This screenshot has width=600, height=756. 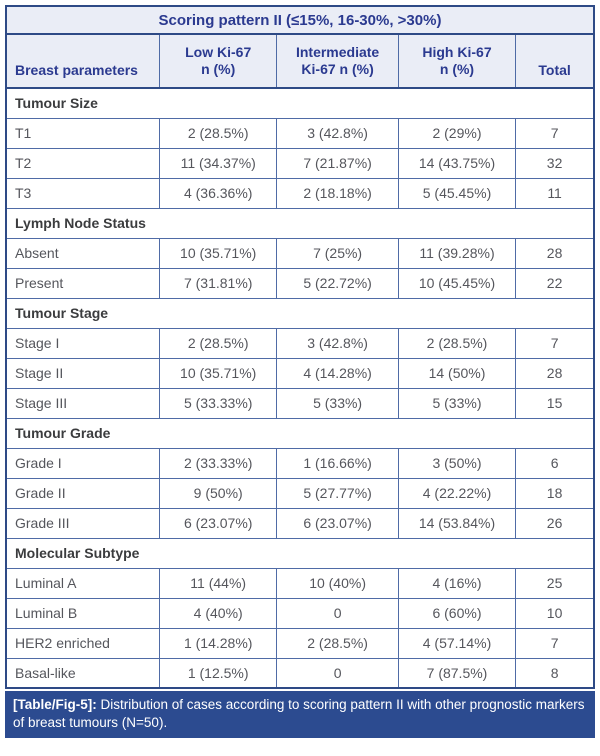 I want to click on section-header-row-tumour-size: Tumour Size, so click(x=300, y=103).